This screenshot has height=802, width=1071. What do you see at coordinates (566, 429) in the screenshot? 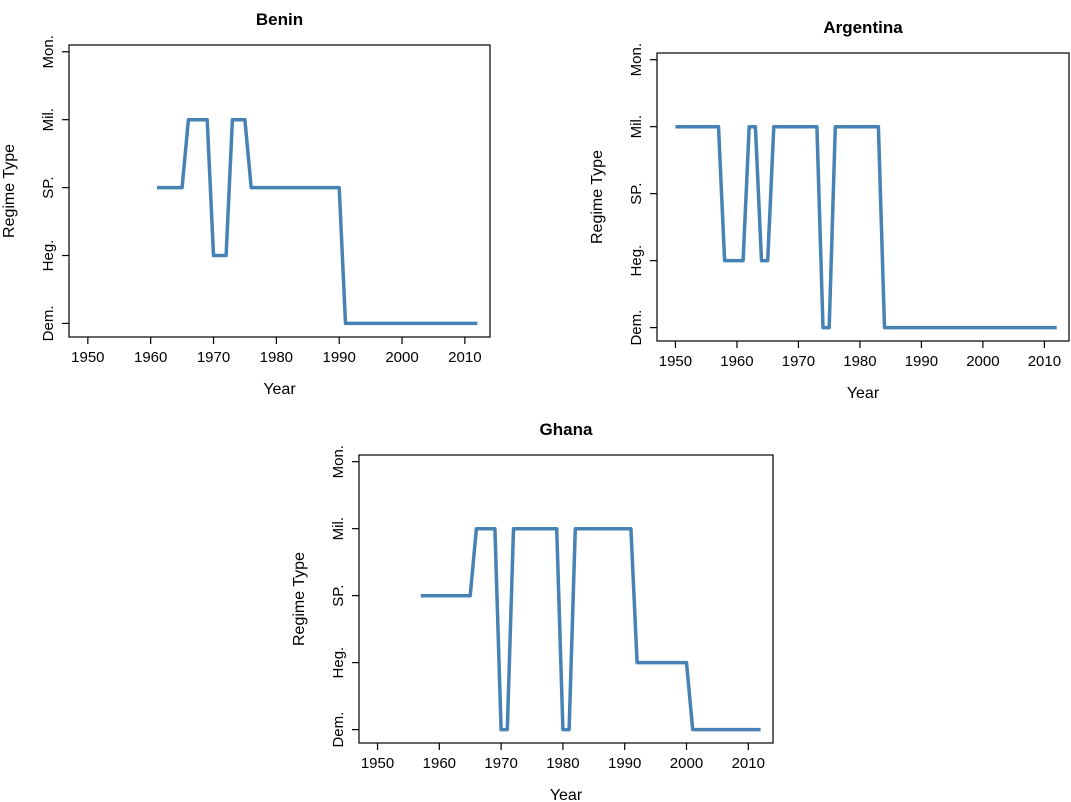
I see `chart-title: Ghana` at bounding box center [566, 429].